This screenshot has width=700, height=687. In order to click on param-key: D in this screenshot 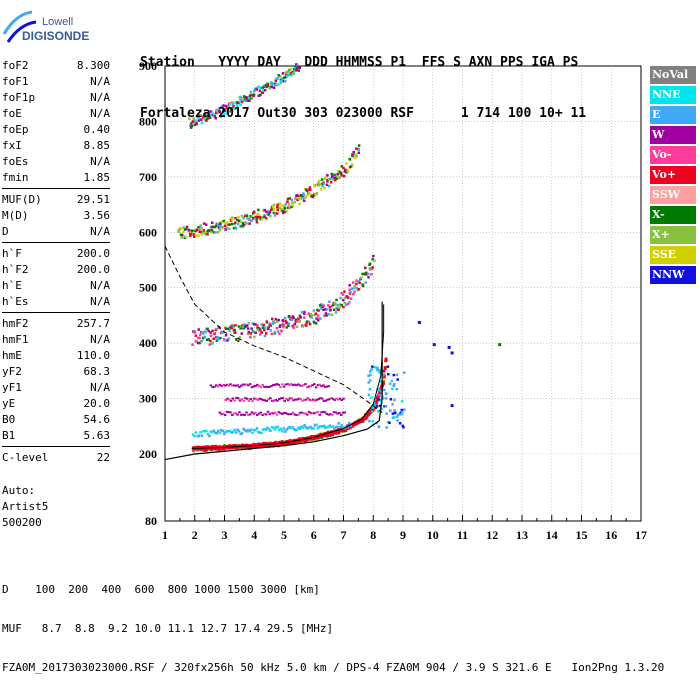, I will do `click(5, 231)`.